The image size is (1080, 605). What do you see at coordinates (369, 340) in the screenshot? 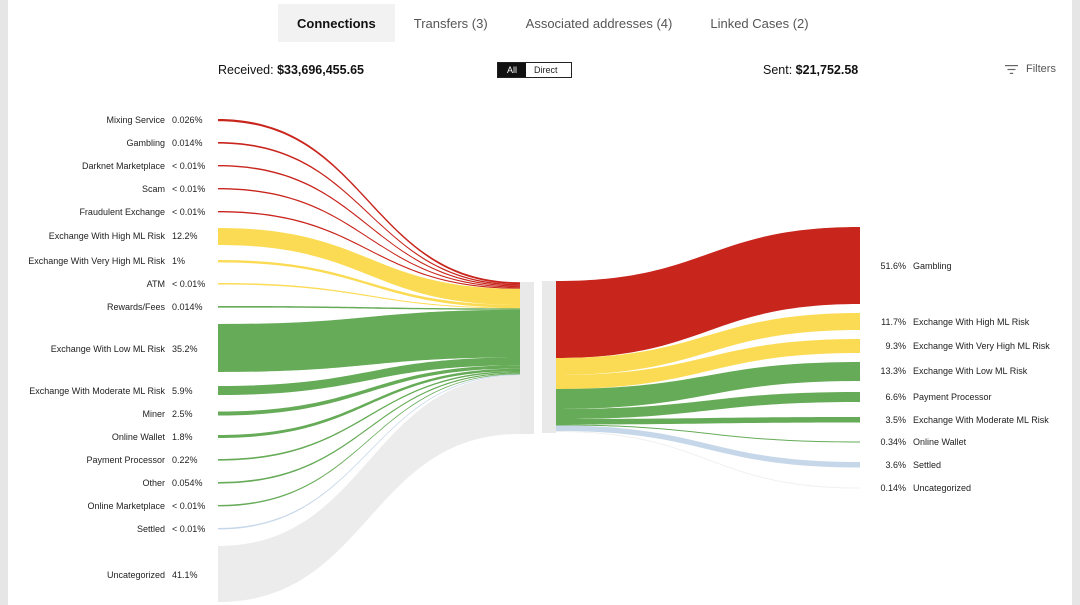
I see `received-flow-exchange-with-low-ml-risk` at bounding box center [369, 340].